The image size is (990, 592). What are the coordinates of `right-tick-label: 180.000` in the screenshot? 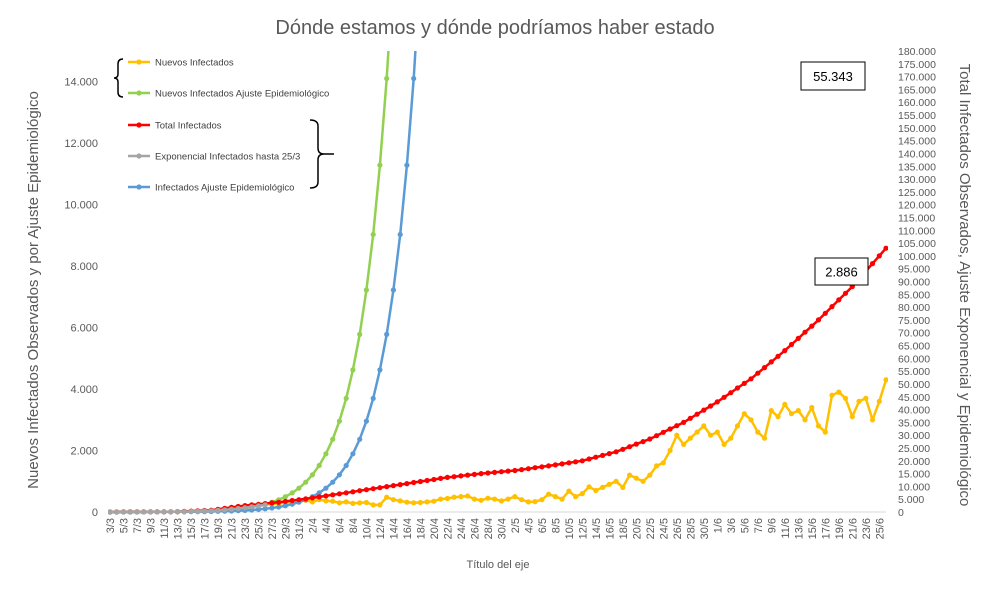 It's located at (917, 52).